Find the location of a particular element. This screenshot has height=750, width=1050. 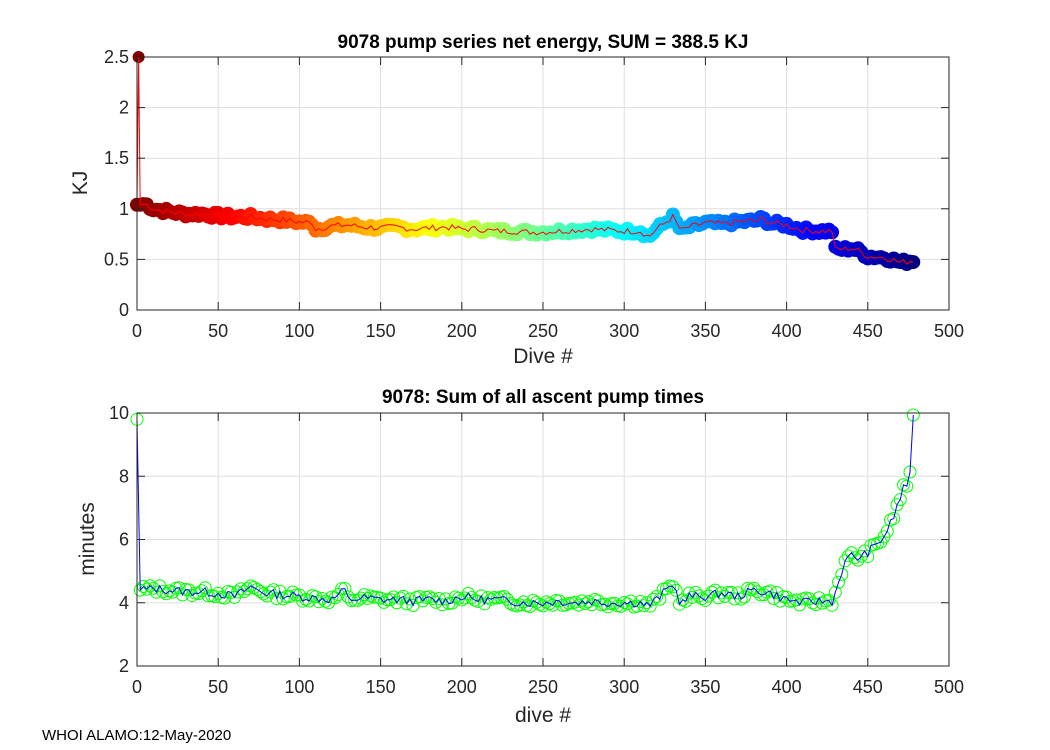

energy-x-tick-label: 400 is located at coordinates (787, 331).